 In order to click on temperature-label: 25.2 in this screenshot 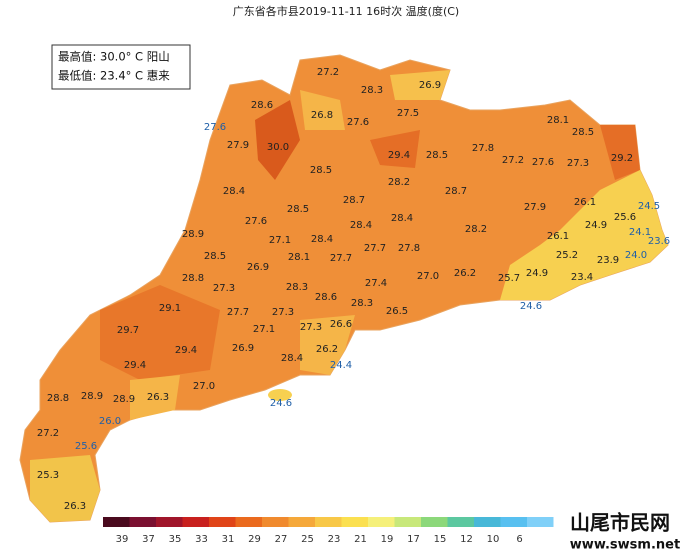, I will do `click(567, 255)`.